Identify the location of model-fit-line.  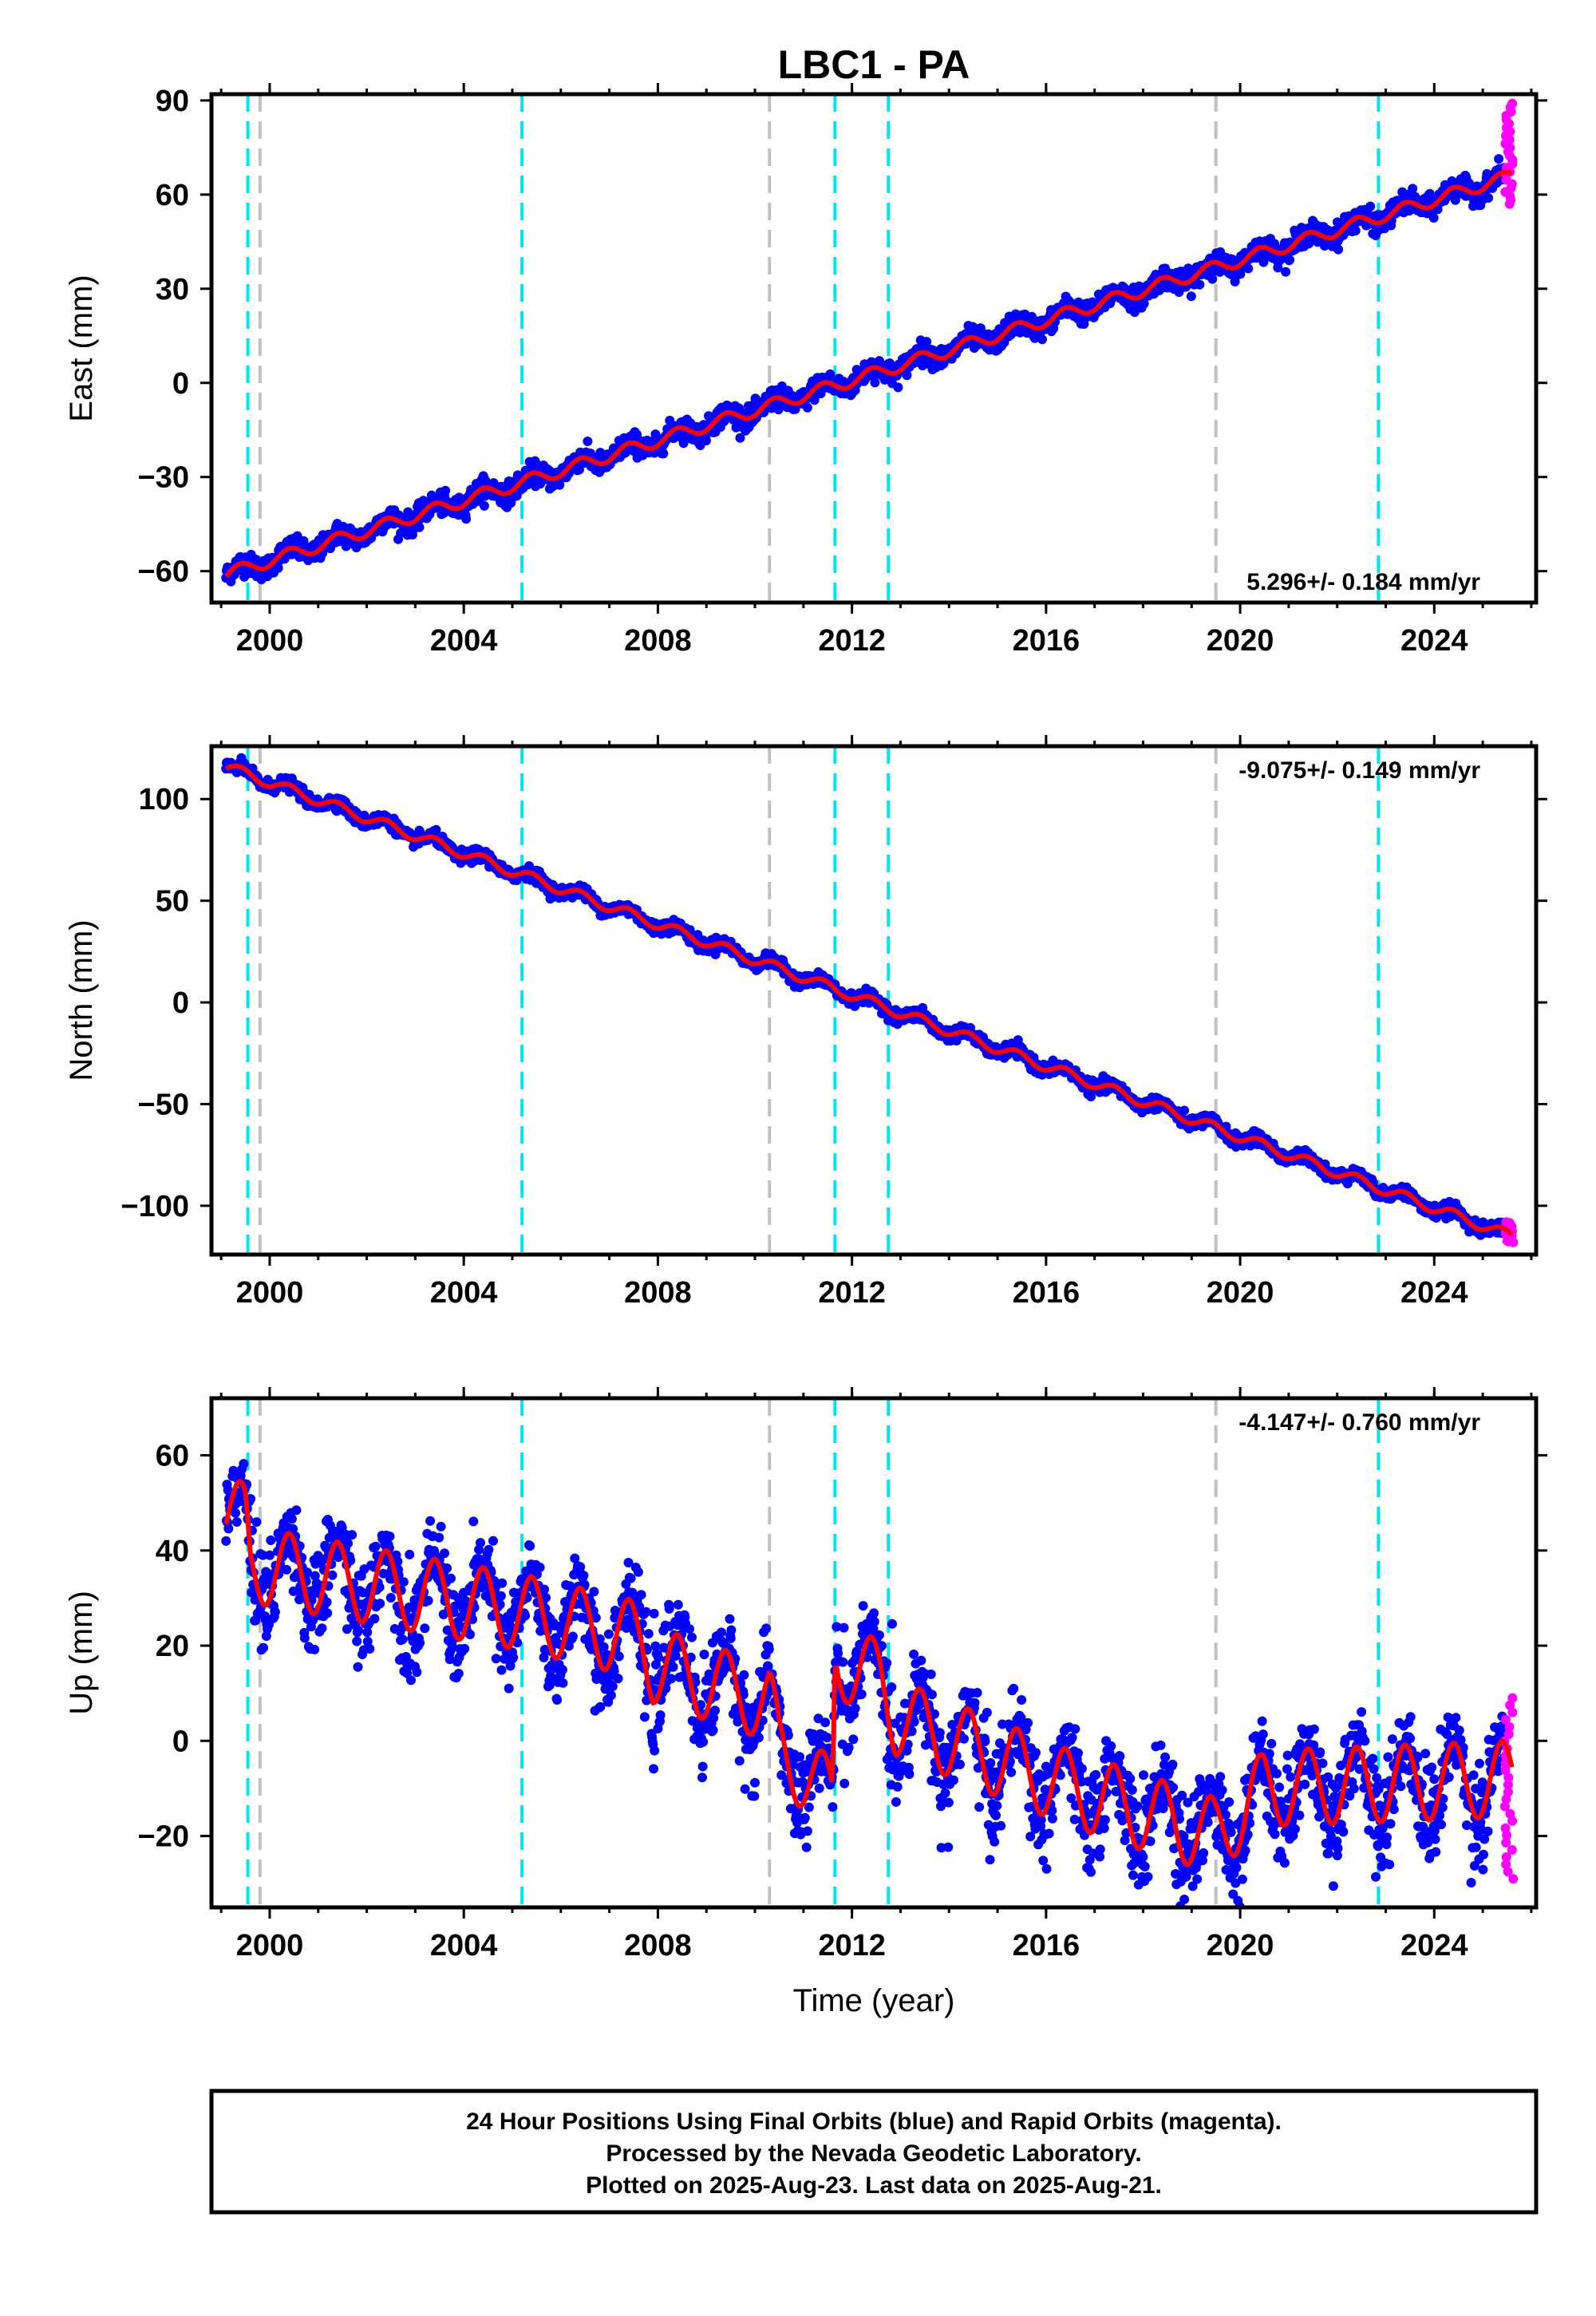
(868, 374).